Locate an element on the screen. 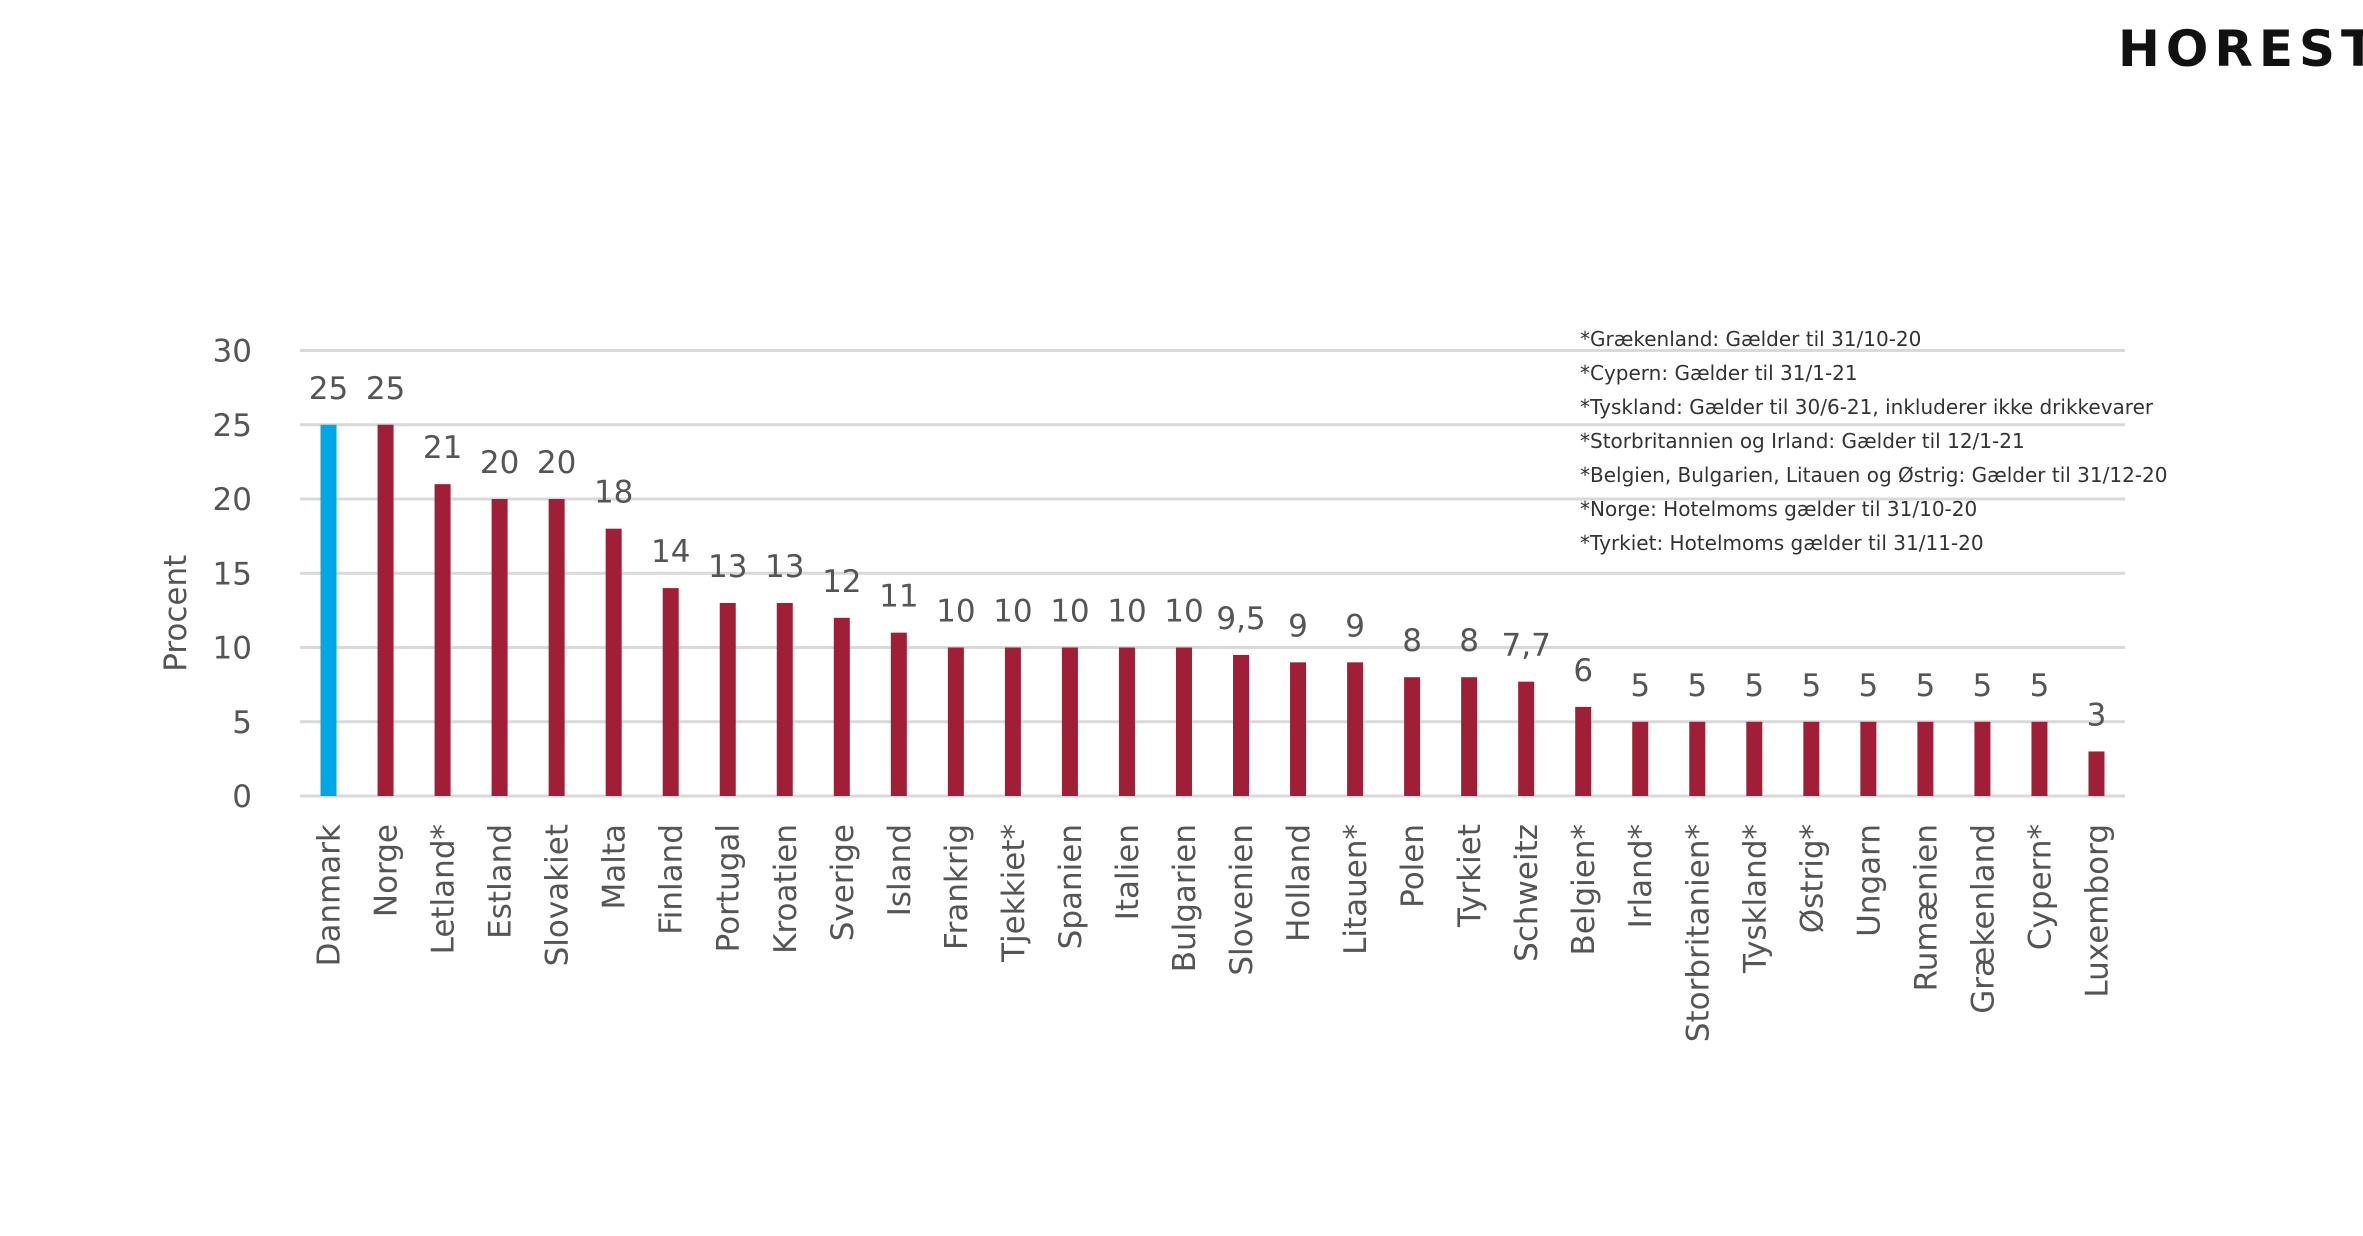 Image resolution: width=2363 pixels, height=1236 pixels. value-label: 12 is located at coordinates (841, 582).